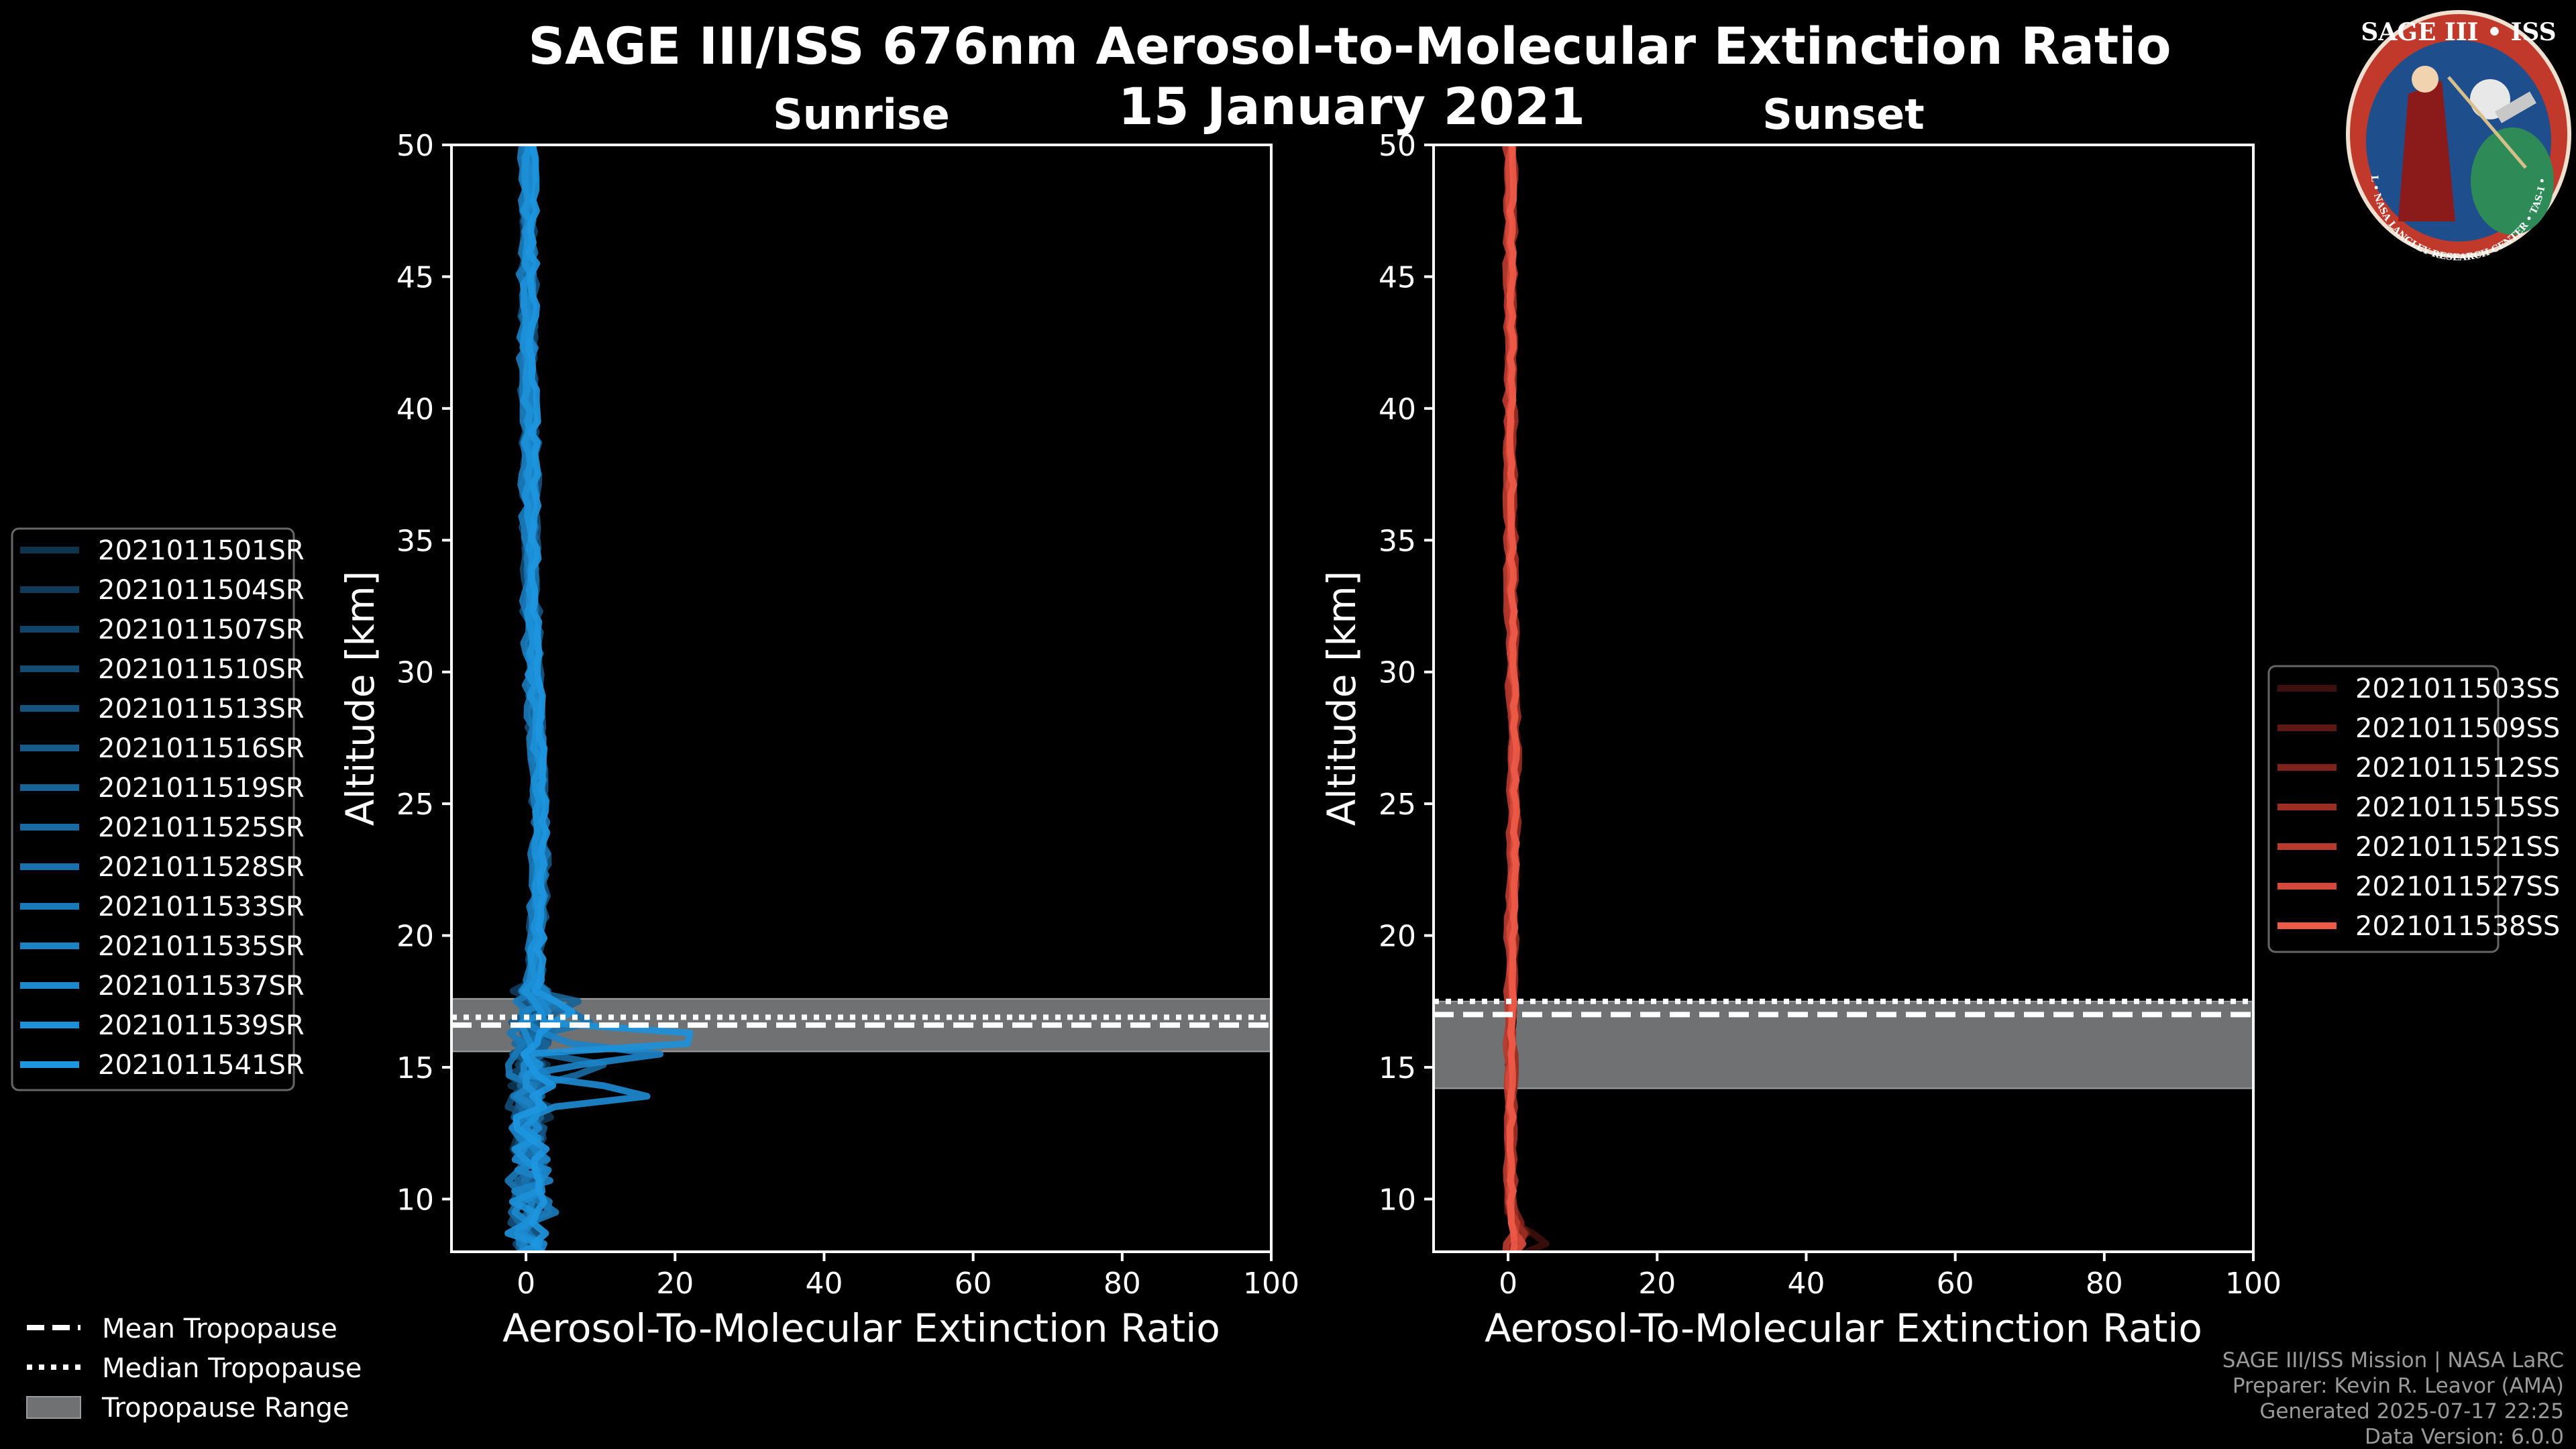 This screenshot has width=2576, height=1449. What do you see at coordinates (1397, 1200) in the screenshot?
I see `sunset-y-tick-label: 10` at bounding box center [1397, 1200].